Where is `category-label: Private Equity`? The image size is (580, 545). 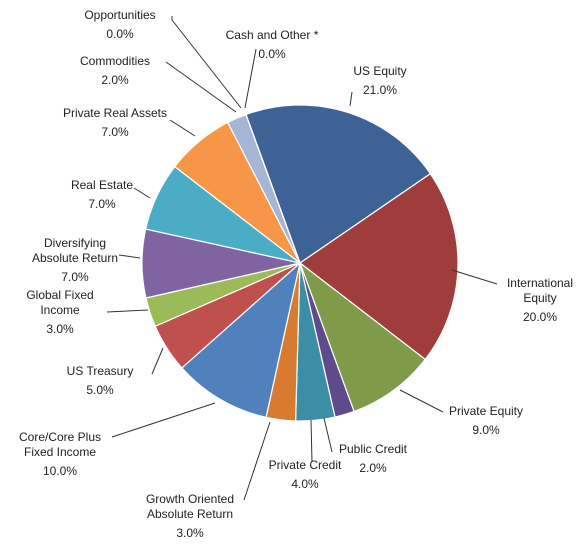 category-label: Private Equity is located at coordinates (486, 411).